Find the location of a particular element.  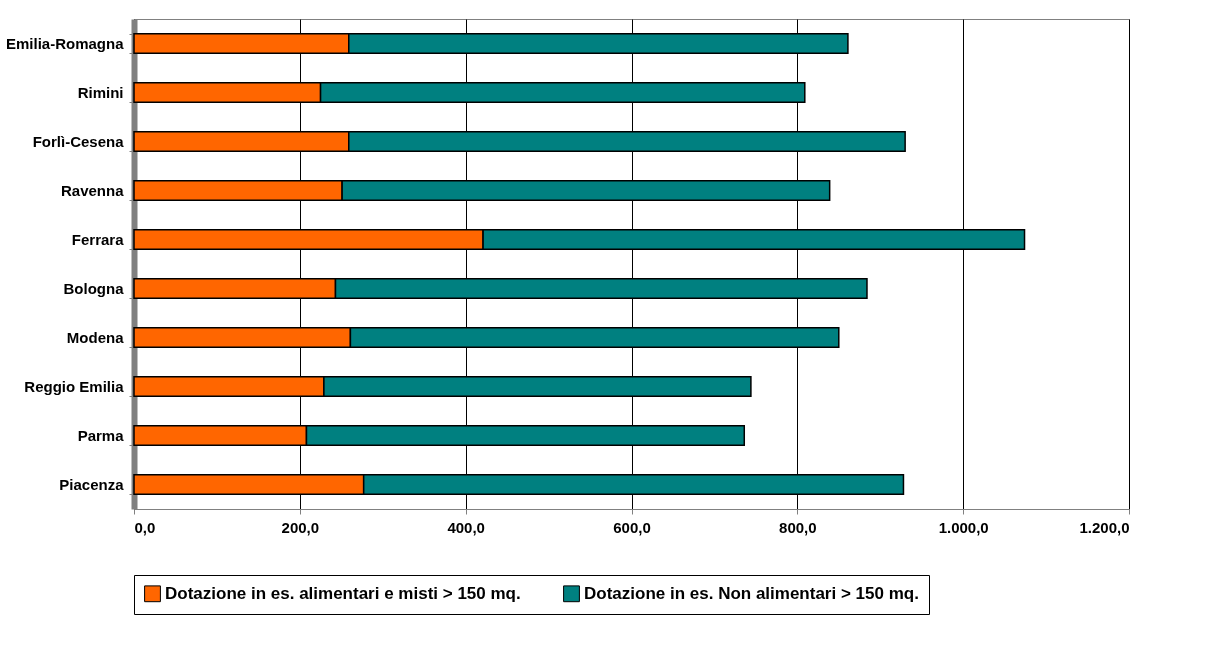

x-tick-label: 1.200,0 is located at coordinates (1104, 527).